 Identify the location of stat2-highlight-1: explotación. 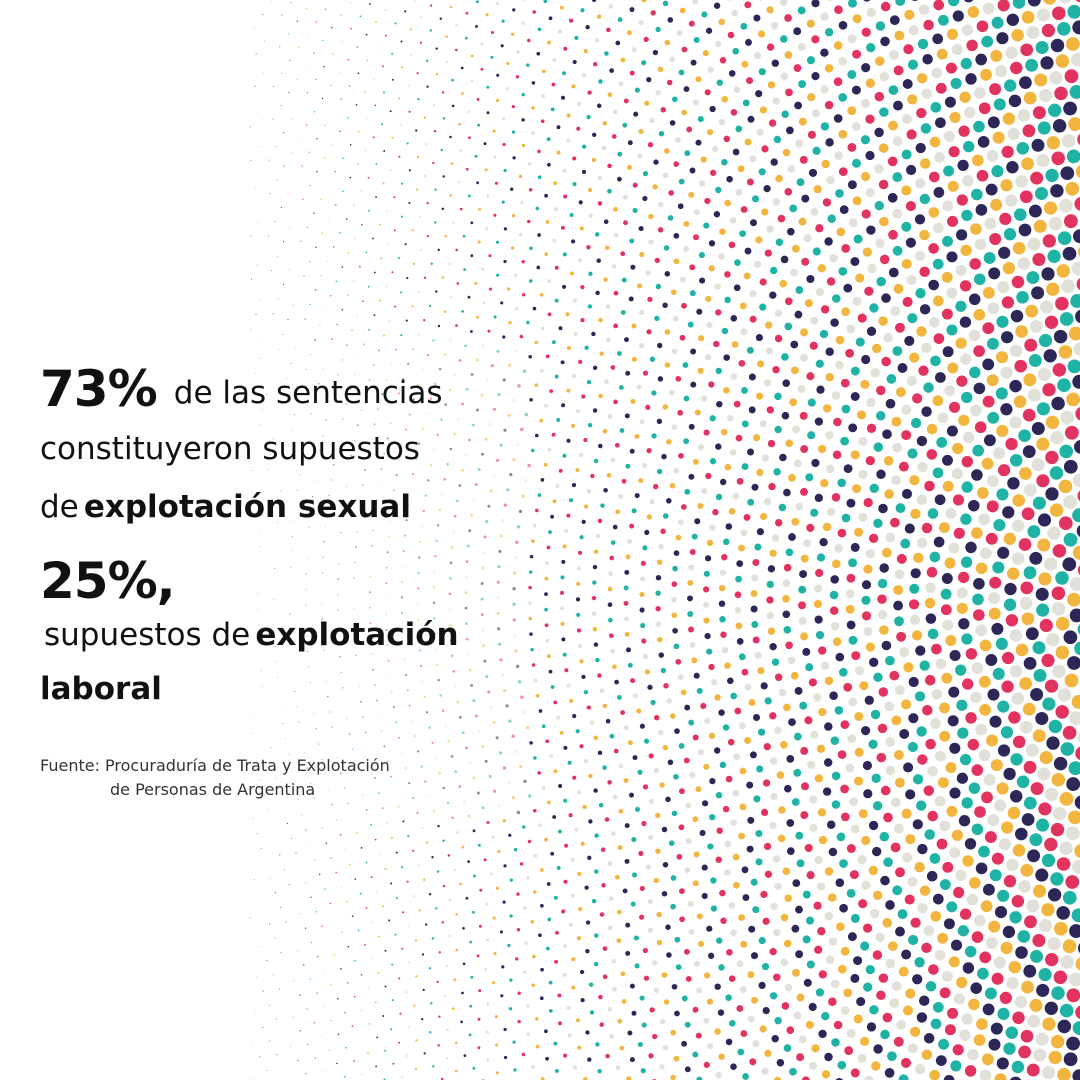
(357, 635).